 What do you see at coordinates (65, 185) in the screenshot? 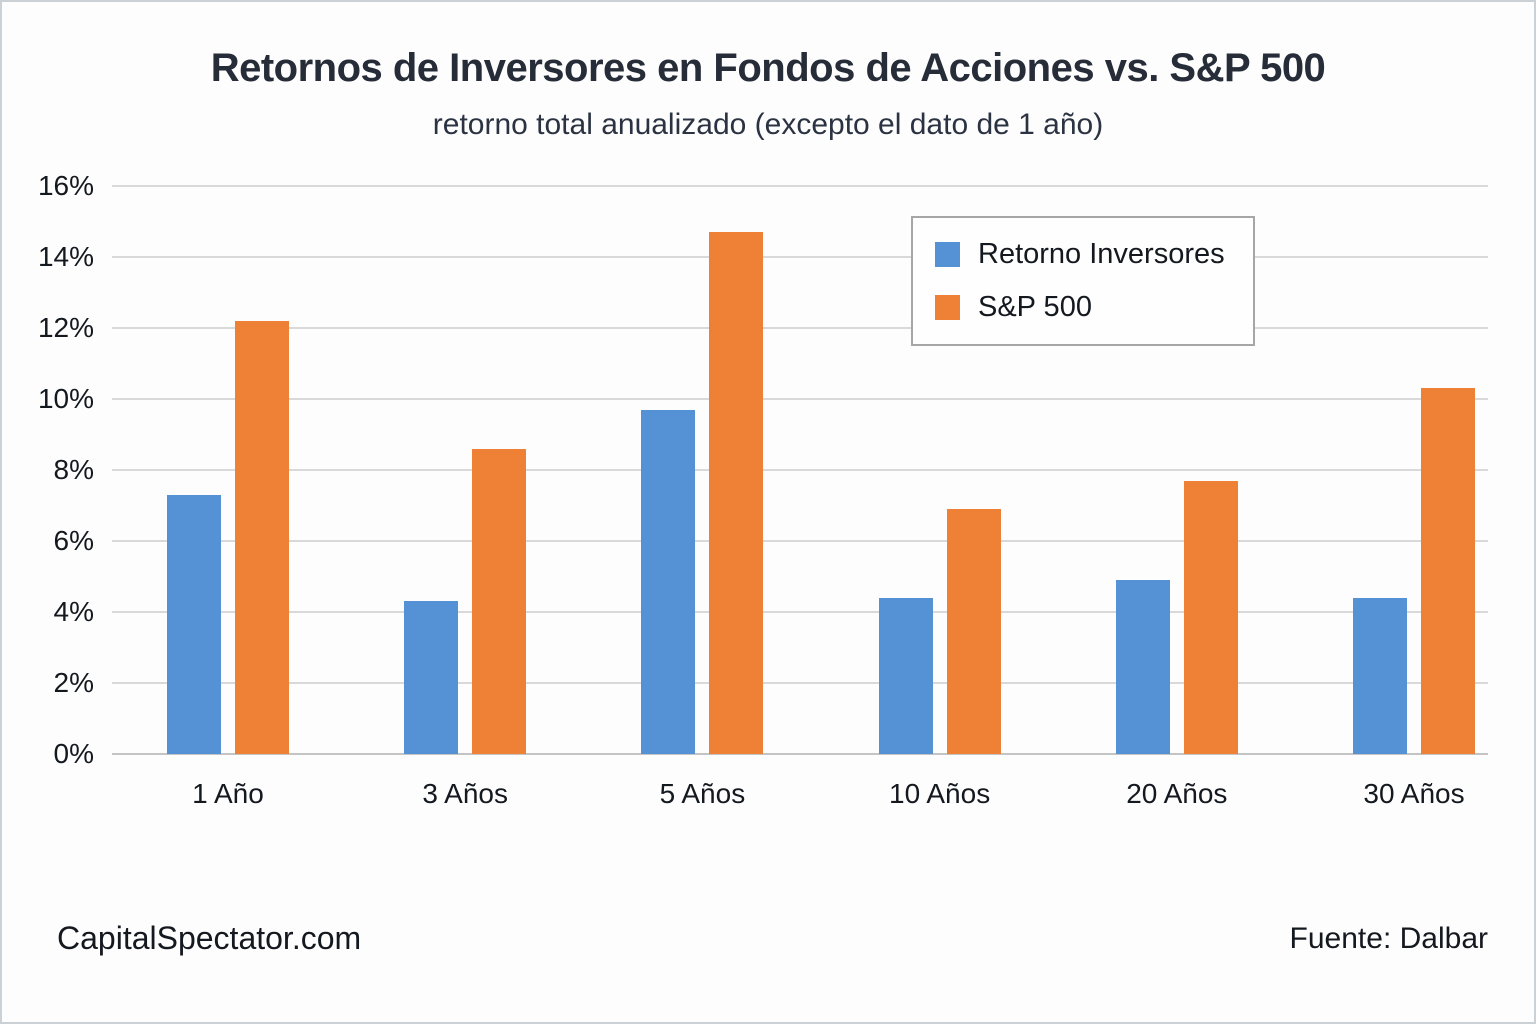
I see `y-tick-label: 16%` at bounding box center [65, 185].